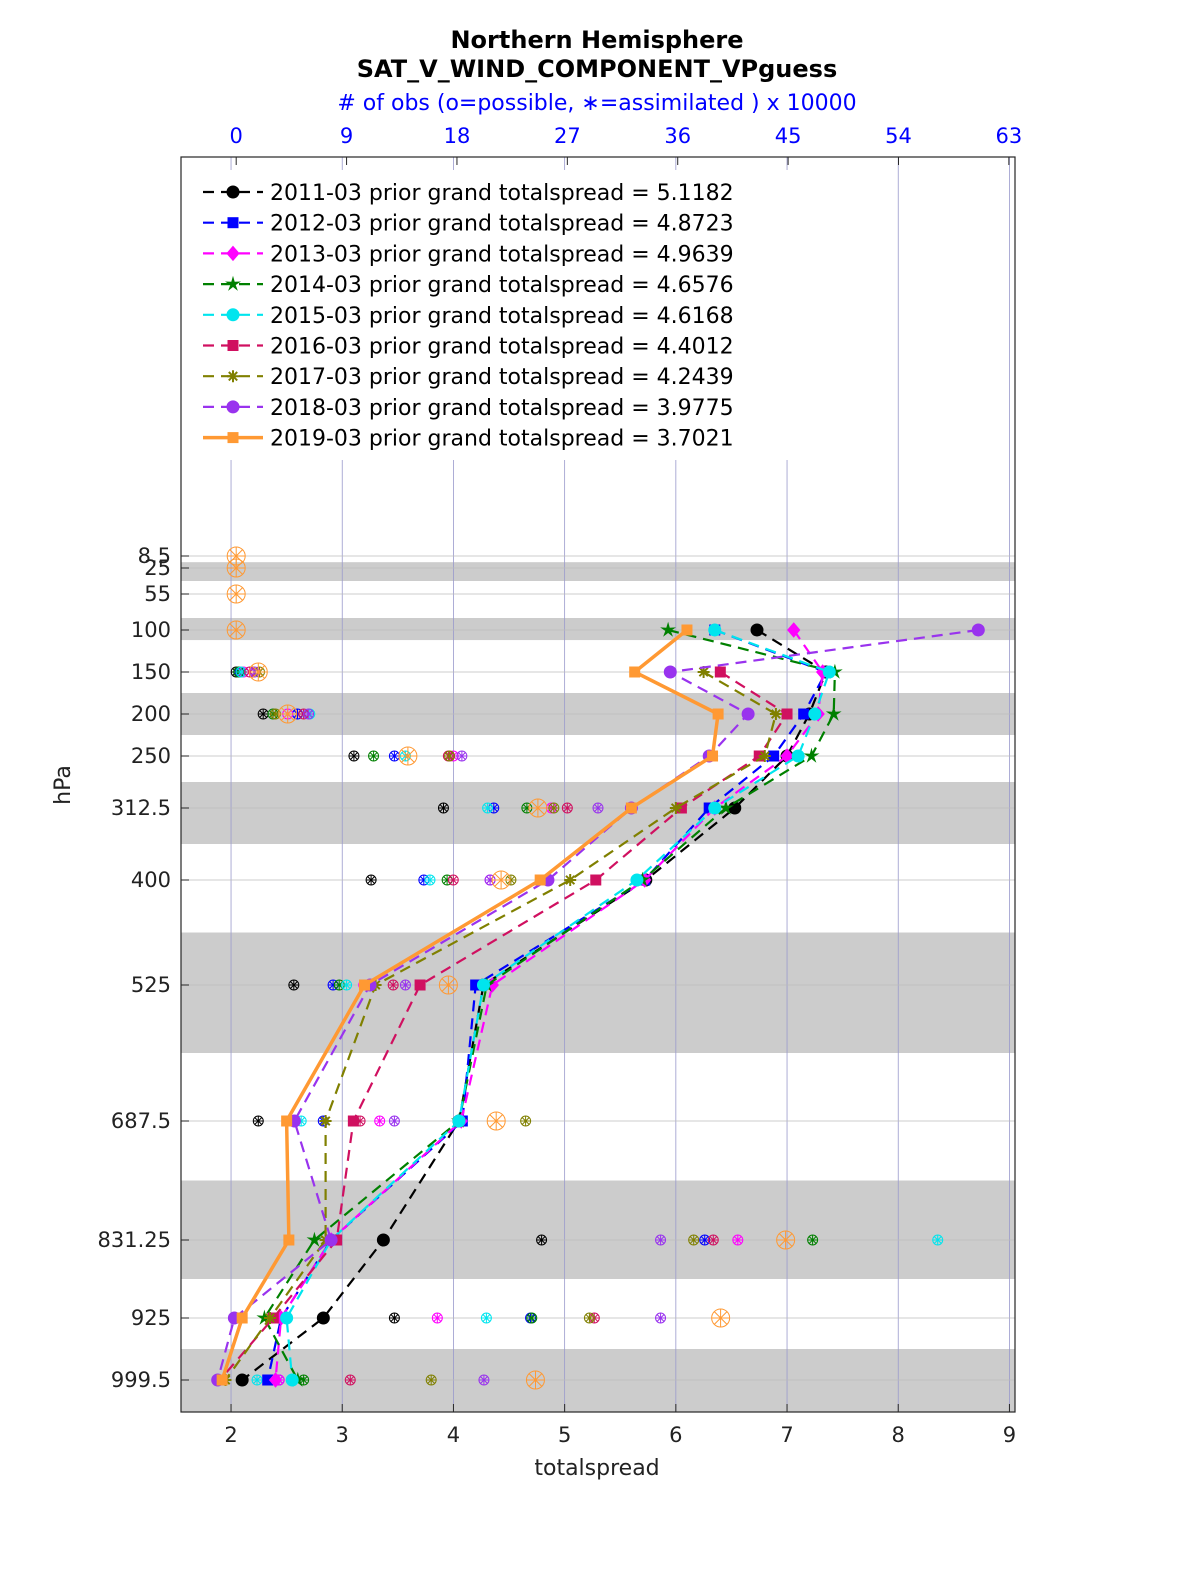 This screenshot has width=1200, height=1575. I want to click on obs-s4-l13-assimilated, so click(257, 1380).